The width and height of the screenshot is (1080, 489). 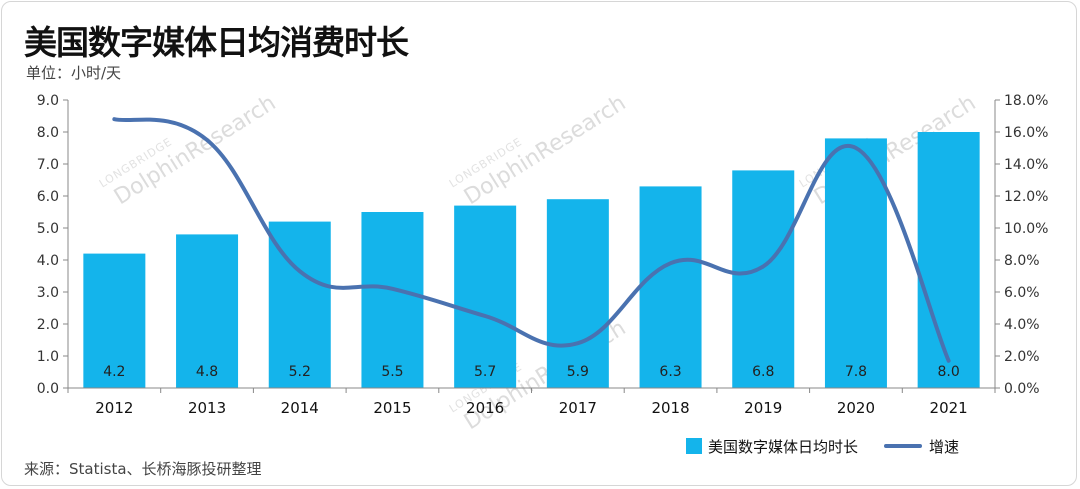 I want to click on x-tick-label: 2018, so click(x=670, y=408).